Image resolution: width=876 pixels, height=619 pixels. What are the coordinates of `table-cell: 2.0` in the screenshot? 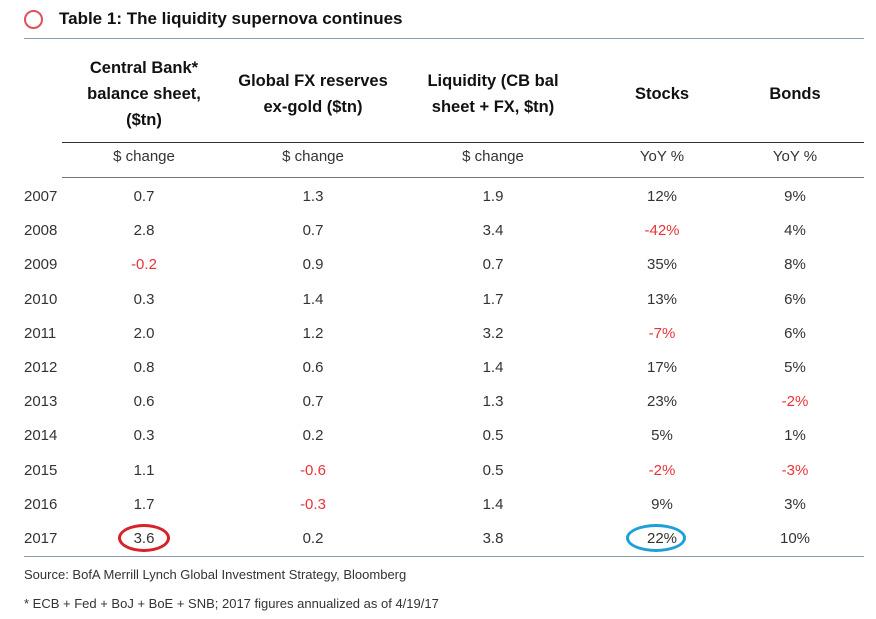 It's located at (144, 333).